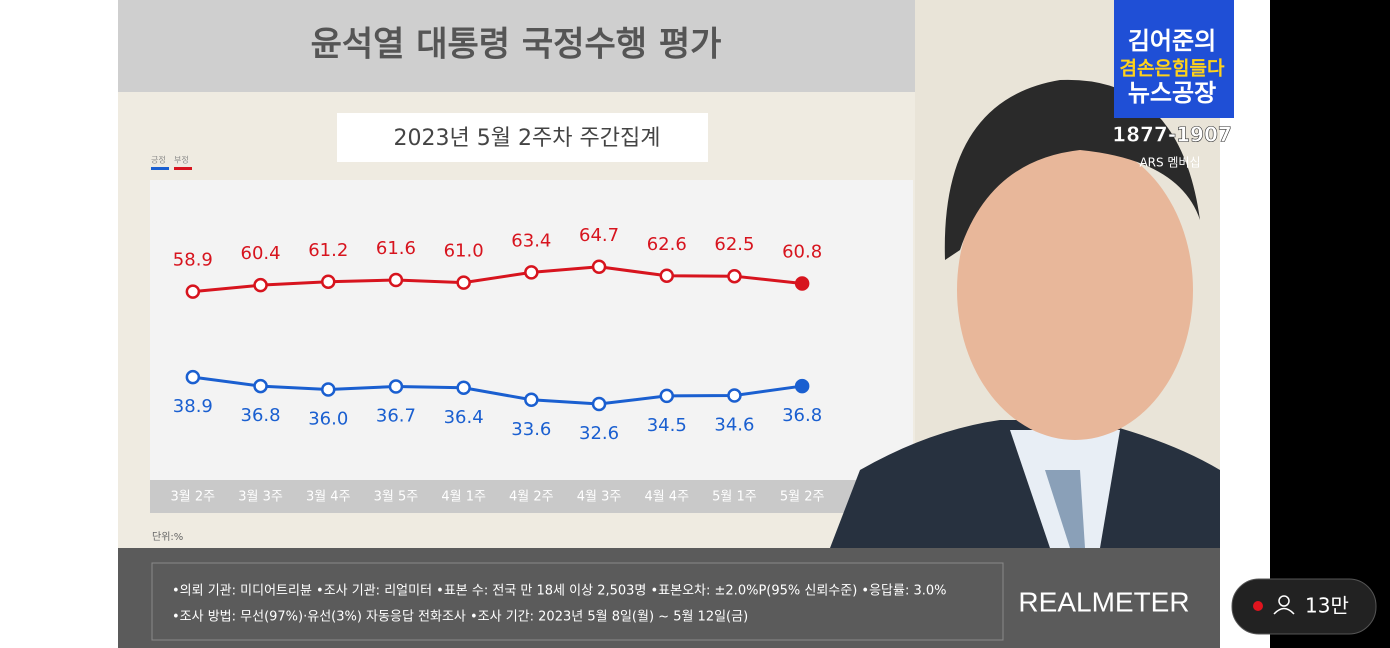 The height and width of the screenshot is (648, 1390). What do you see at coordinates (577, 601) in the screenshot?
I see `footer-box` at bounding box center [577, 601].